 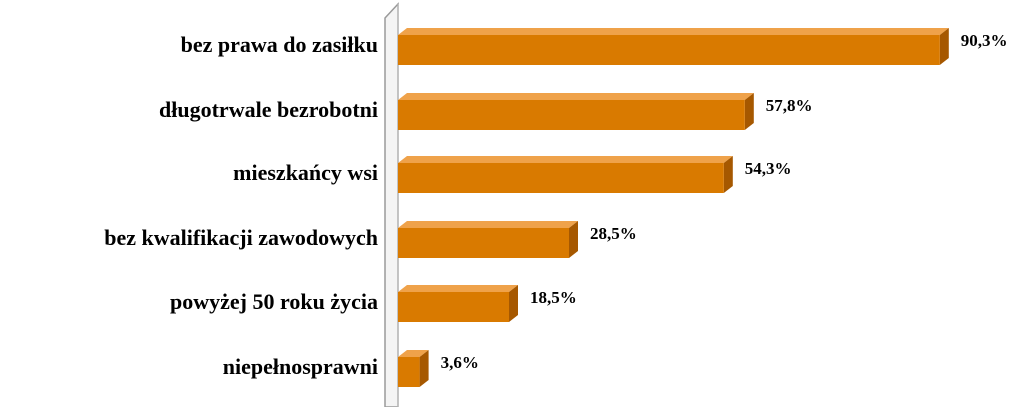 I want to click on category-label: długotrwale bezrobotni, so click(x=268, y=109).